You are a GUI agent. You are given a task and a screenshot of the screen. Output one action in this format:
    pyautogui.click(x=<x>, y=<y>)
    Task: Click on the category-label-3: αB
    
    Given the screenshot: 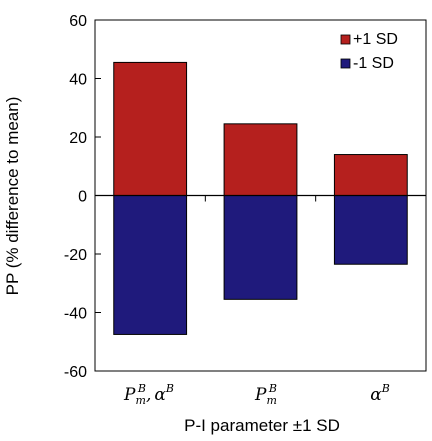 What is the action you would take?
    pyautogui.click(x=380, y=393)
    